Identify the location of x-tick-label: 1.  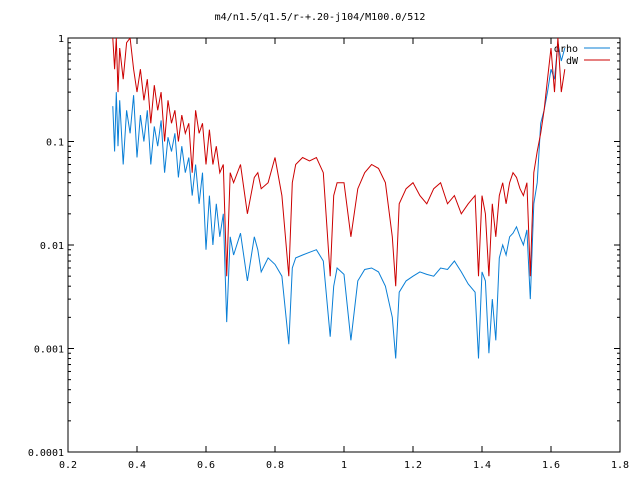
(344, 465).